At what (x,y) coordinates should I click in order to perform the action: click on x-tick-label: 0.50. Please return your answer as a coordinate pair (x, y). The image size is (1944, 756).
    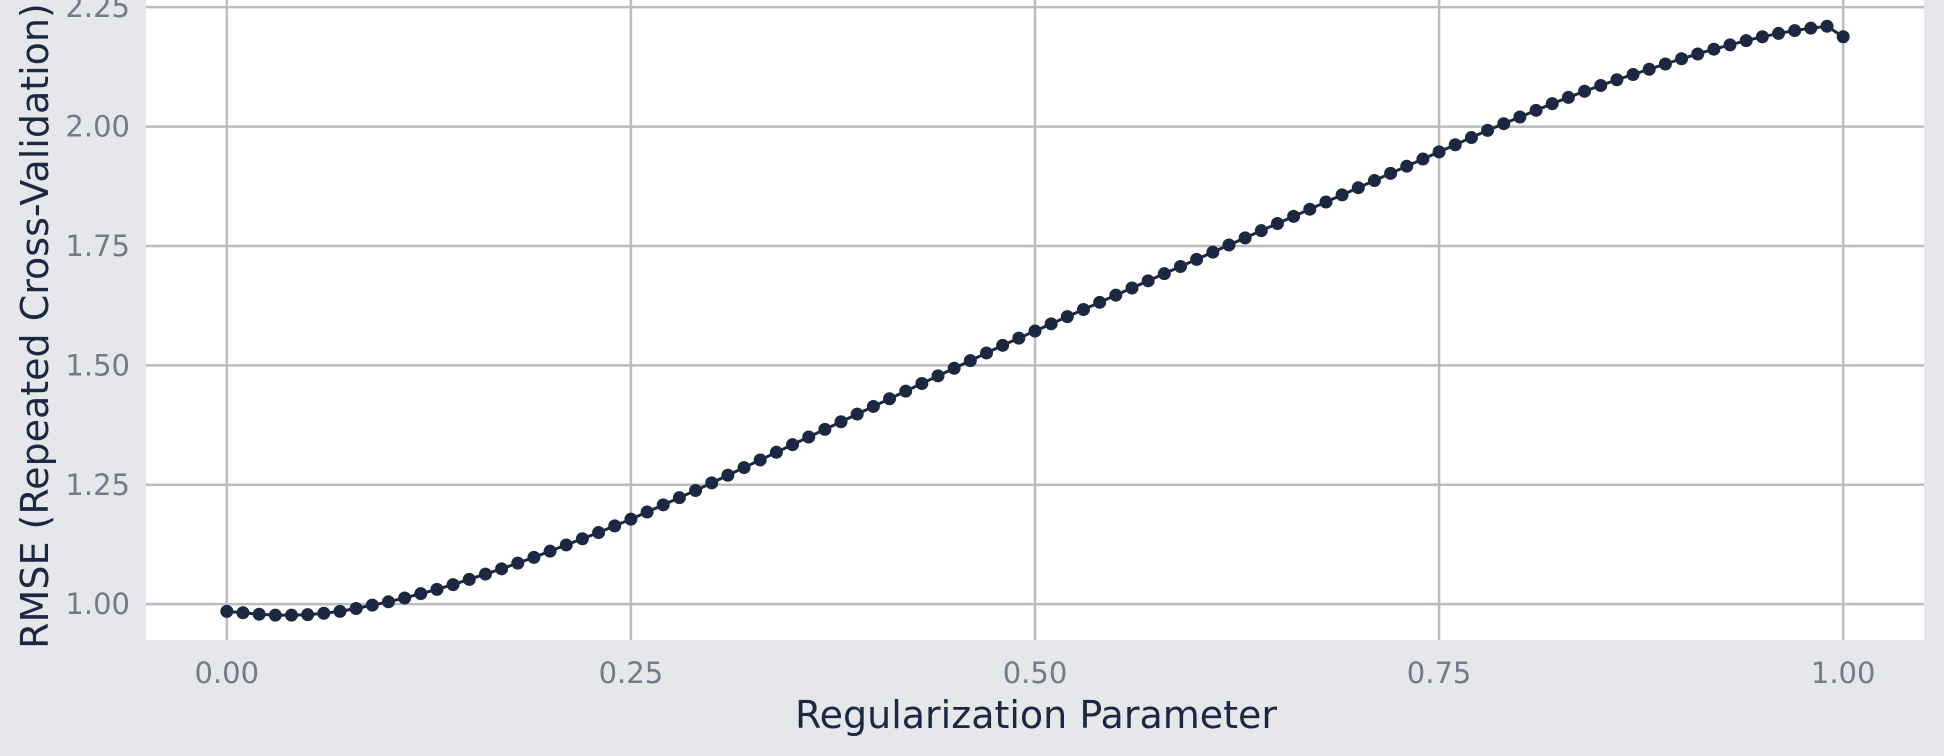
    Looking at the image, I should click on (1035, 673).